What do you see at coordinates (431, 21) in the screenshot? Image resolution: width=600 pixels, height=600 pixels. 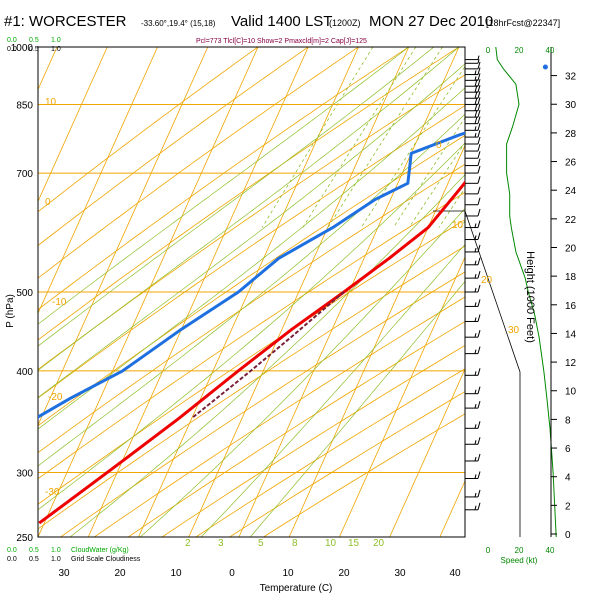 I see `forecast-date: MON 27 Dec 2010` at bounding box center [431, 21].